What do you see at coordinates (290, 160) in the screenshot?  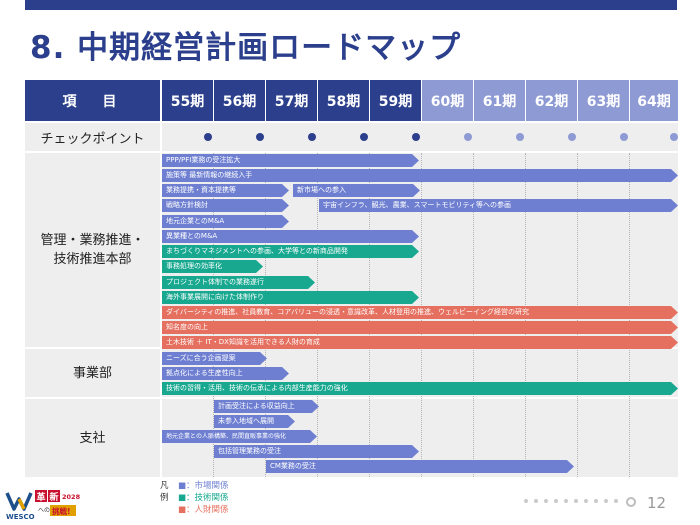 I see `roadmap-bar-ppp-pfi: PPP/PFI業務の受注拡大` at bounding box center [290, 160].